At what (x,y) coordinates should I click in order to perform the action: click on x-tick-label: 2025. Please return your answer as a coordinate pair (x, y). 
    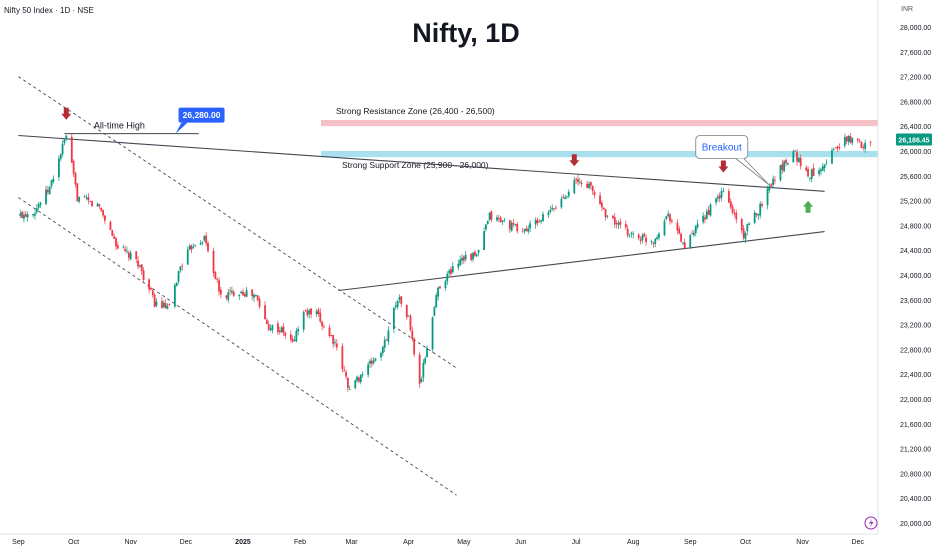
    Looking at the image, I should click on (243, 542).